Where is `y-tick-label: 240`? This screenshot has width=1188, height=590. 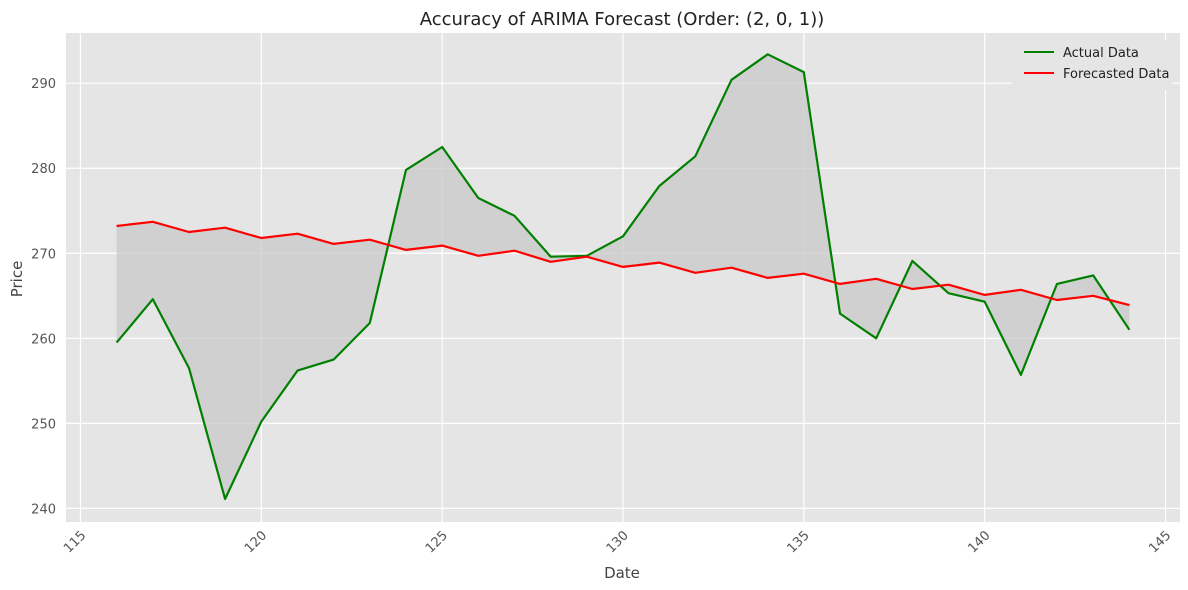 y-tick-label: 240 is located at coordinates (43, 509).